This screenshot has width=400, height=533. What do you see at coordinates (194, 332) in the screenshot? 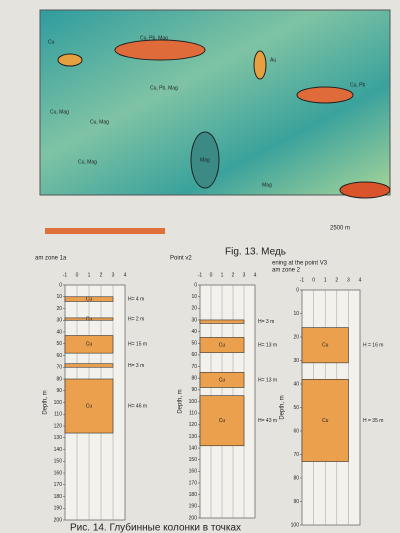
I see `y-tick-label: 40` at bounding box center [194, 332].